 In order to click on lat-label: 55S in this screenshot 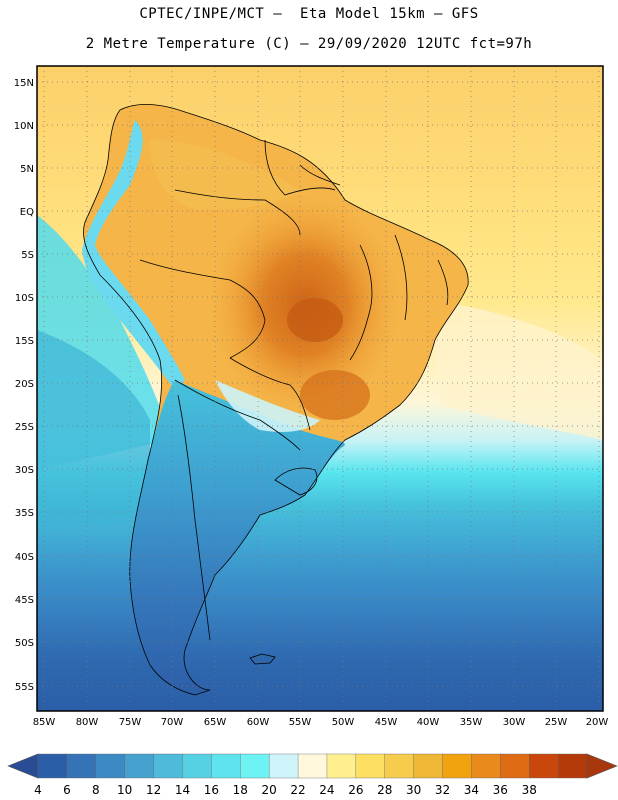, I will do `click(24, 687)`.